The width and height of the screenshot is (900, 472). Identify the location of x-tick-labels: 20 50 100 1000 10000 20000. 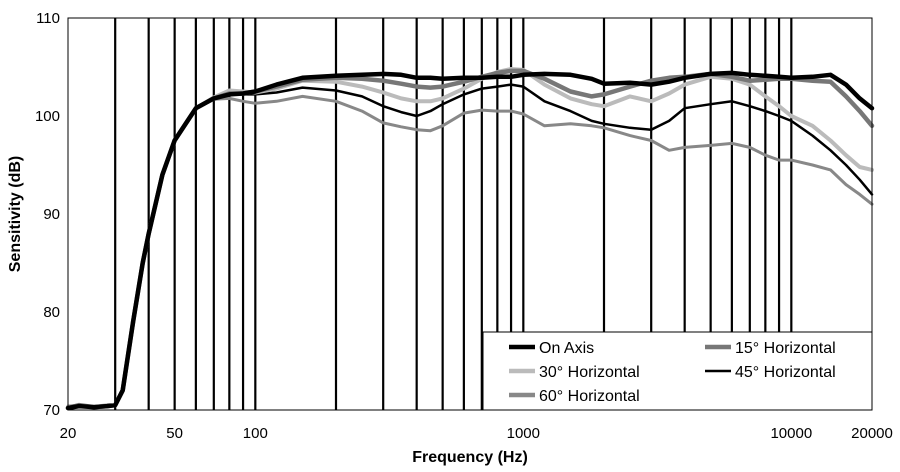
(476, 433).